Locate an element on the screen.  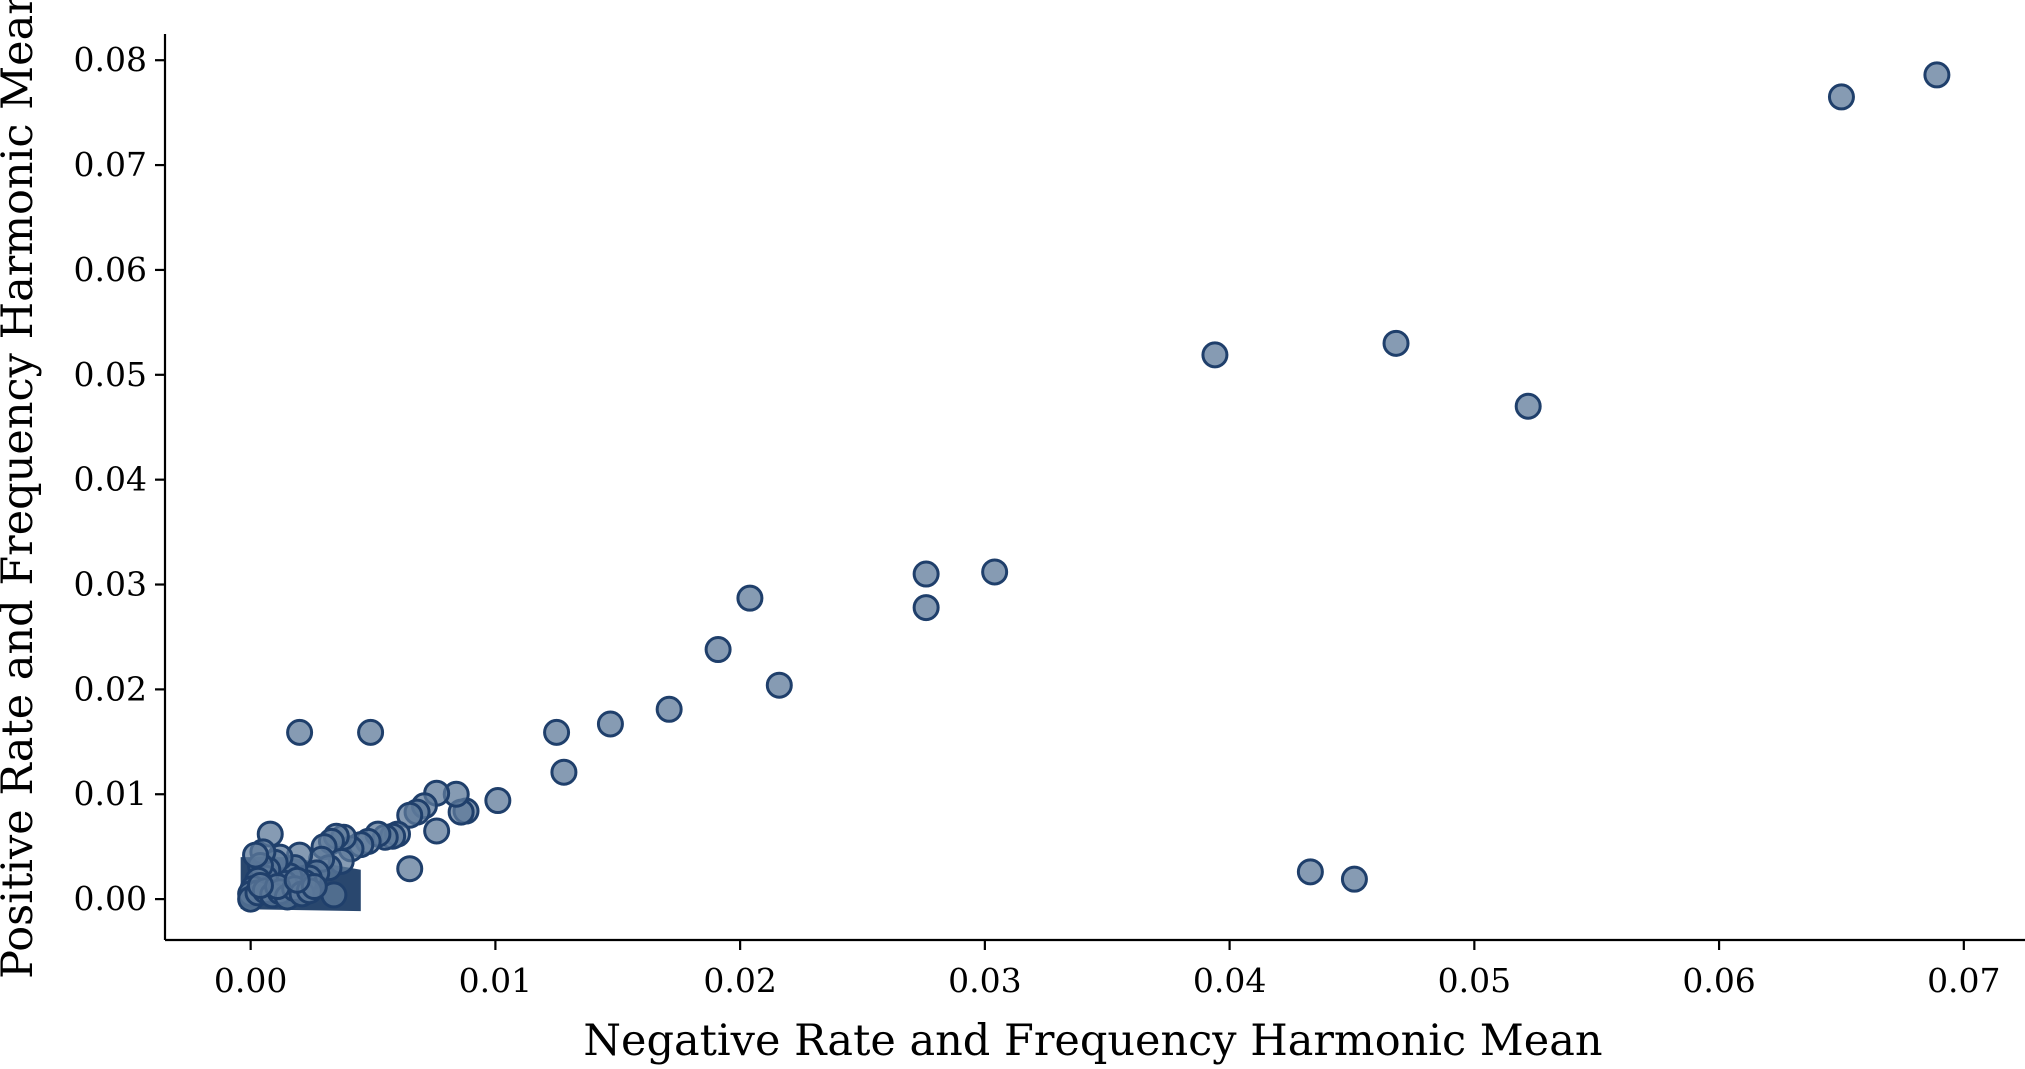
x-tick-label: 0.05 is located at coordinates (1474, 980).